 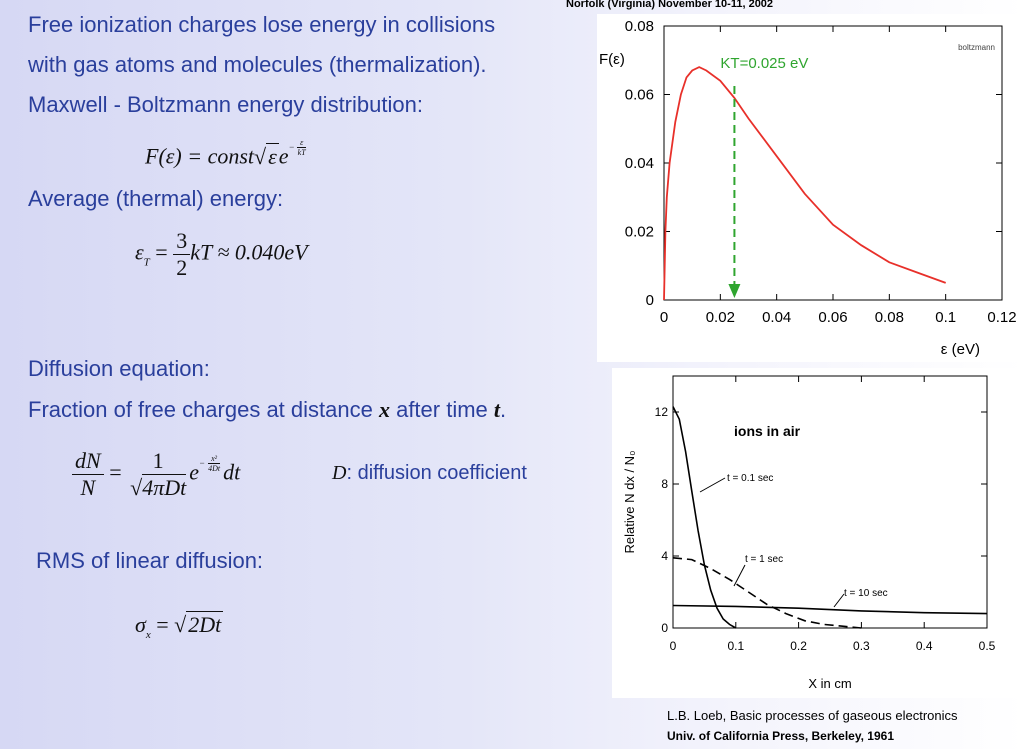 I want to click on y-axis-label: Relative N dx / N₀, so click(x=629, y=502).